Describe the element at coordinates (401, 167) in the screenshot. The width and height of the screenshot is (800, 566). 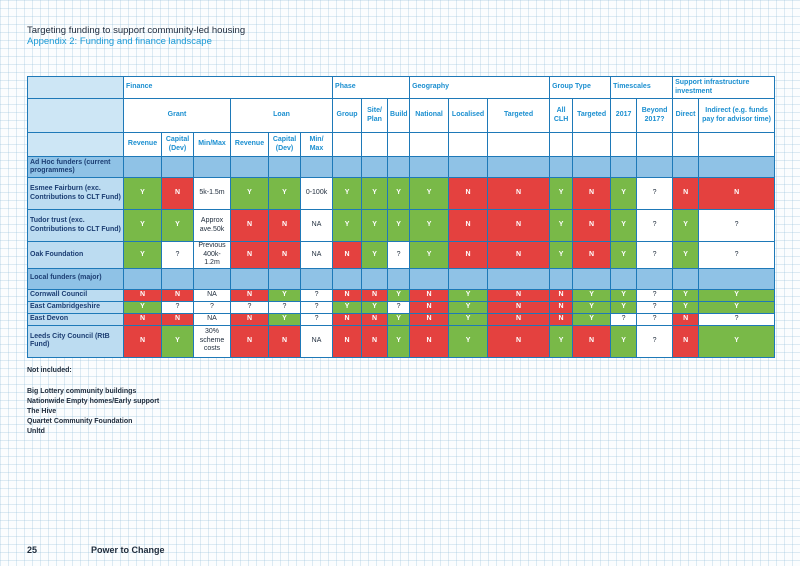
I see `section-row: Ad Hoc funders (current programmes)` at that location.